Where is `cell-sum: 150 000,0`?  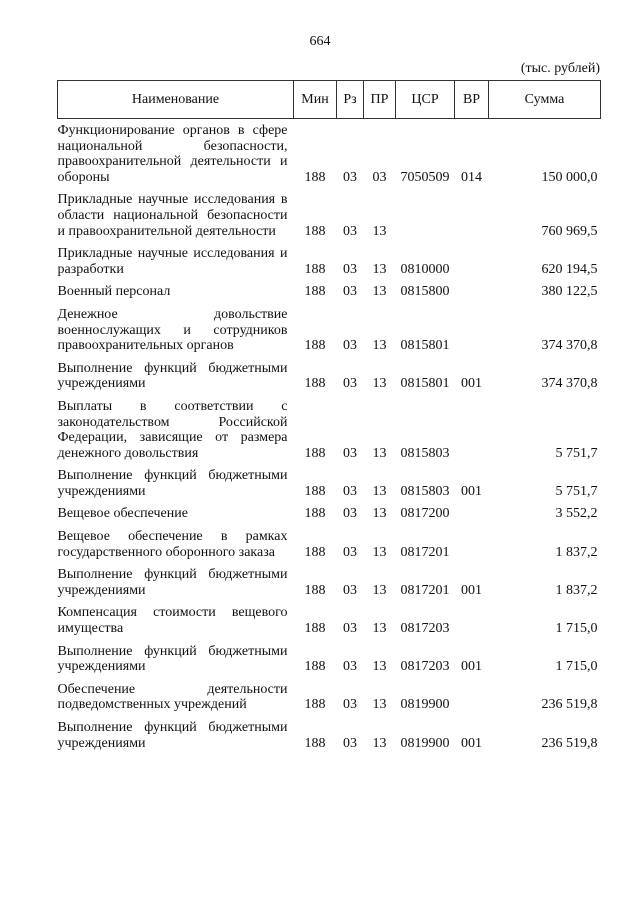
cell-sum: 150 000,0 is located at coordinates (569, 177).